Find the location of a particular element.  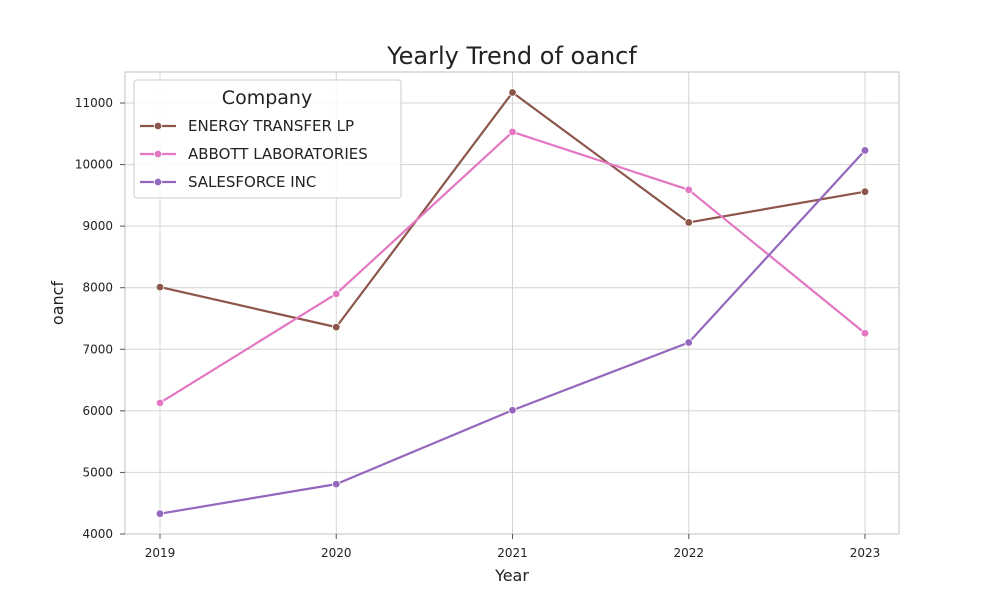

x-axis-label: Year is located at coordinates (511, 575).